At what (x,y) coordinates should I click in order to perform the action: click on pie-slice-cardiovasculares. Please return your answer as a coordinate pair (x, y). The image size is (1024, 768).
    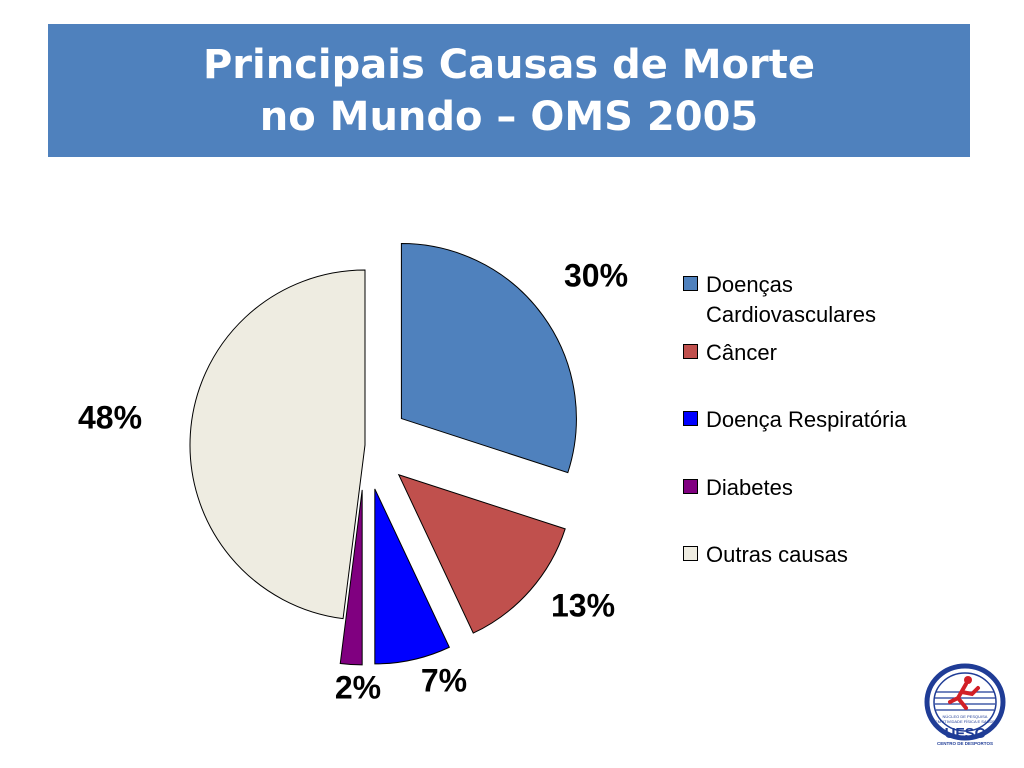
    Looking at the image, I should click on (488, 358).